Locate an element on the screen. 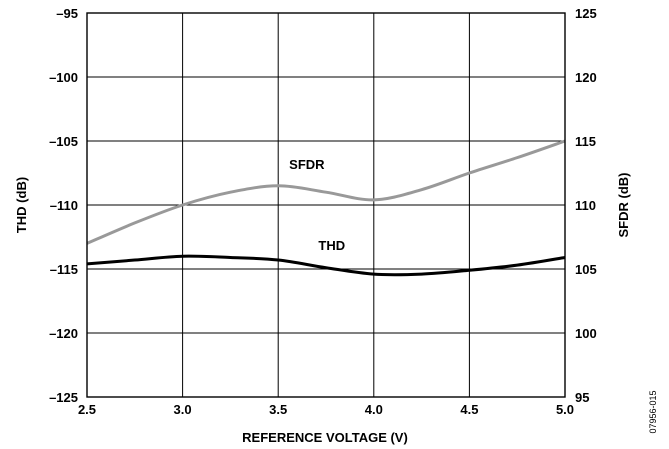  y-left-tick-label: –125 is located at coordinates (63, 397).